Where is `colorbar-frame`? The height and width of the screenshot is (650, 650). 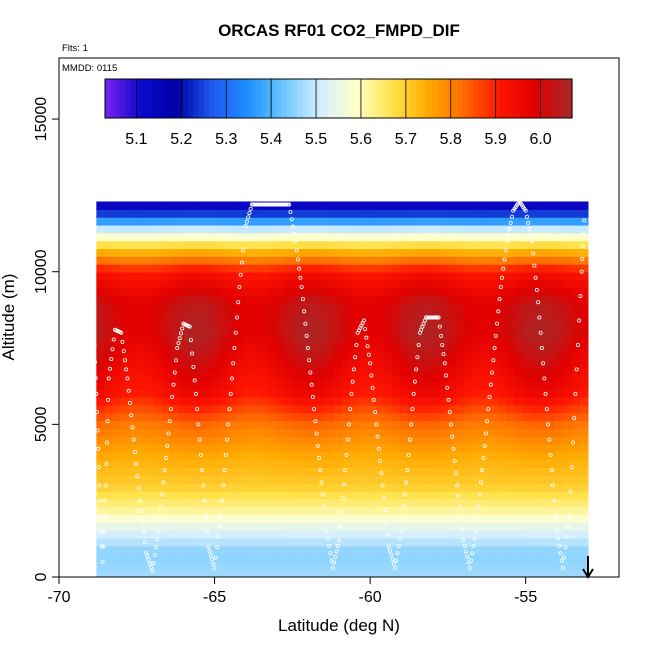
colorbar-frame is located at coordinates (338, 98).